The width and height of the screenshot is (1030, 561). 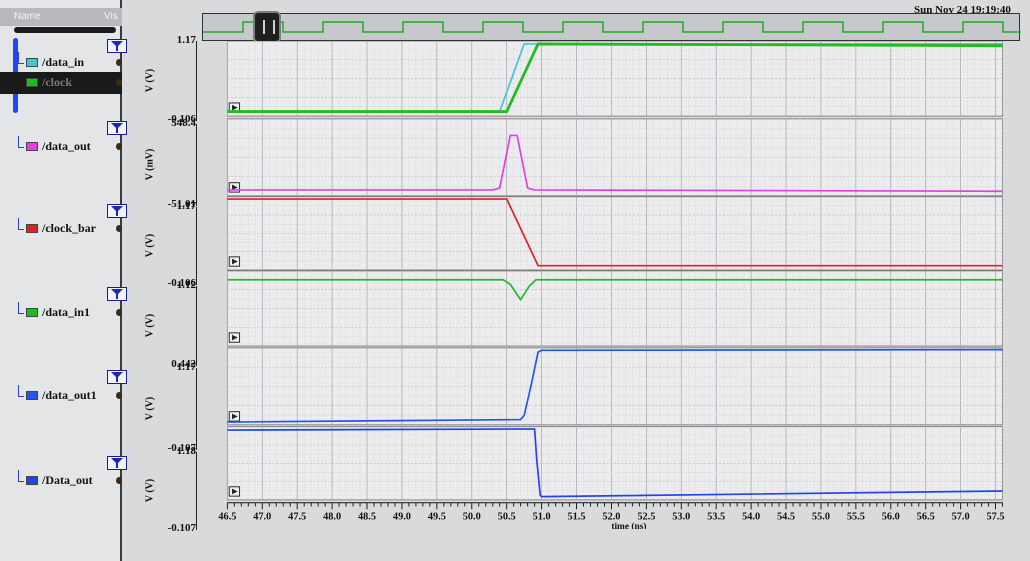 I want to click on time-tick-label: 56.5, so click(x=926, y=517).